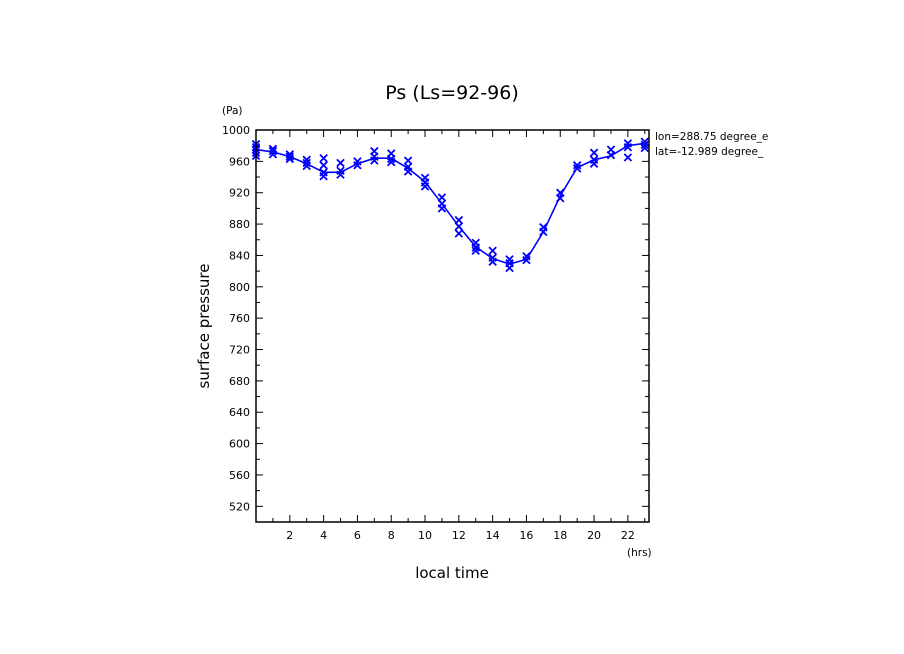 This screenshot has height=654, width=904. What do you see at coordinates (239, 255) in the screenshot?
I see `y-tick-label: 840` at bounding box center [239, 255].